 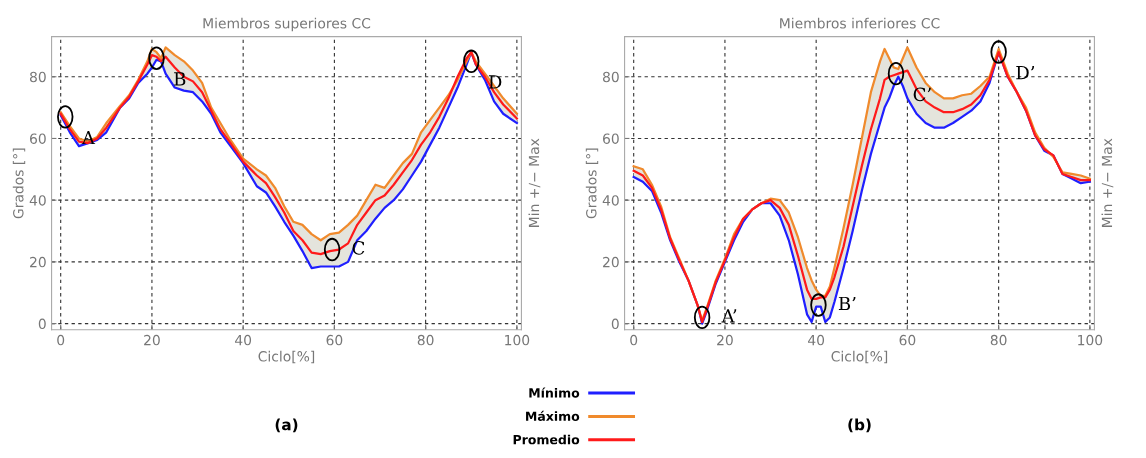 I want to click on legend-label: Máximo, so click(x=553, y=415).